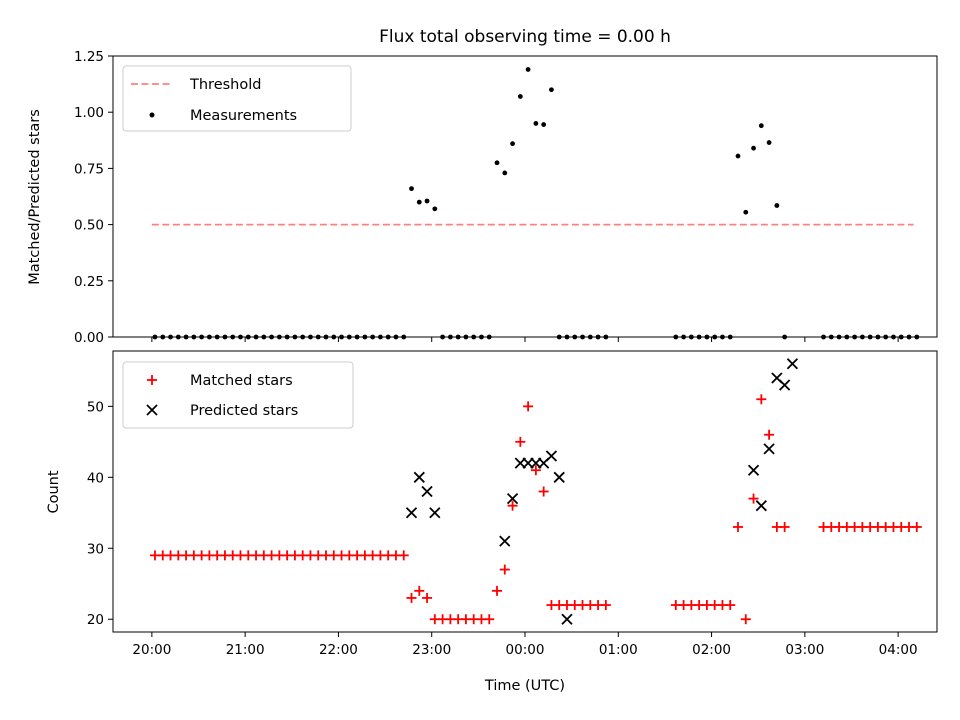 Image resolution: width=960 pixels, height=720 pixels. I want to click on top-y-ticks: 0.00 0.25 0.50 0.75 1.00 1.25, so click(93, 197).